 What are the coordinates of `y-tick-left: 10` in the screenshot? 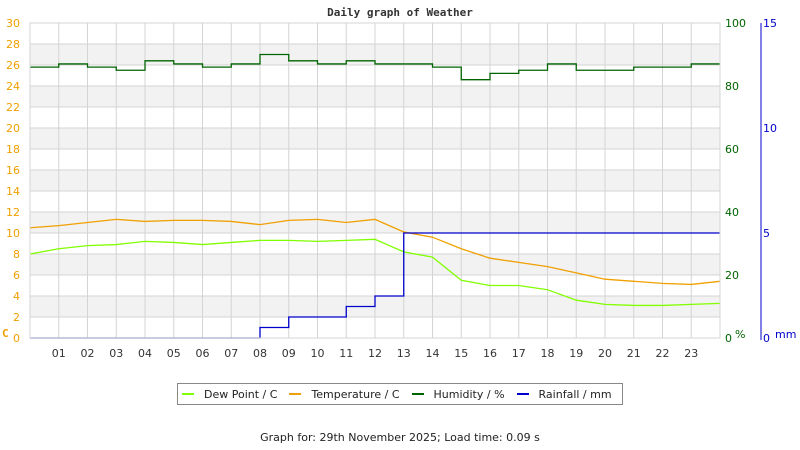 It's located at (13, 233).